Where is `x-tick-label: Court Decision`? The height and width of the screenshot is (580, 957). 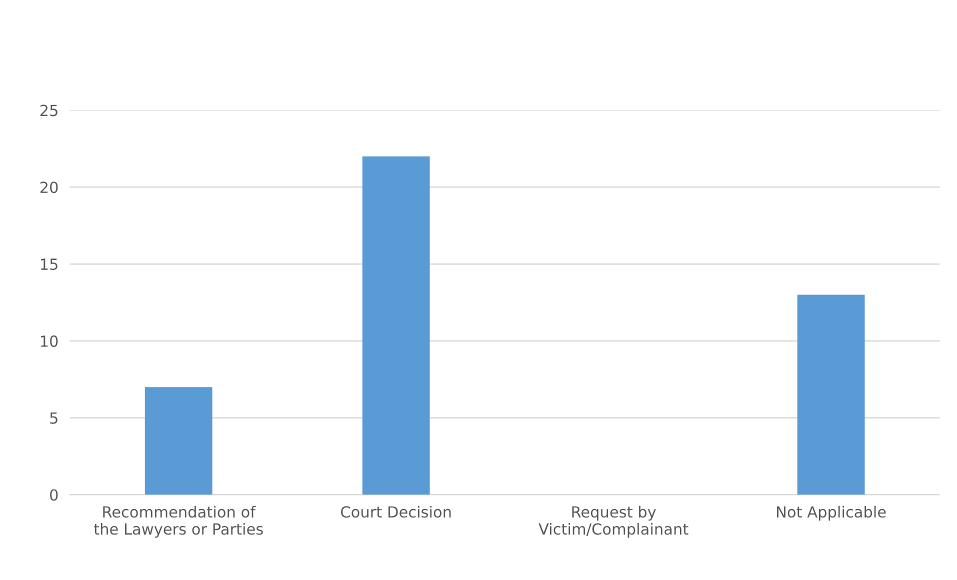 x-tick-label: Court Decision is located at coordinates (396, 512).